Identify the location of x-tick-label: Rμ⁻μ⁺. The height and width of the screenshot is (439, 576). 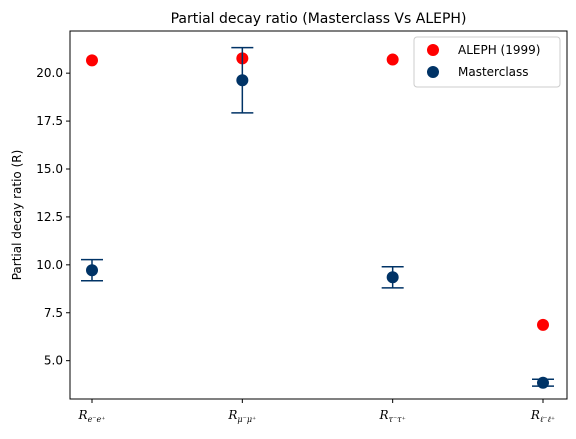
(241, 416).